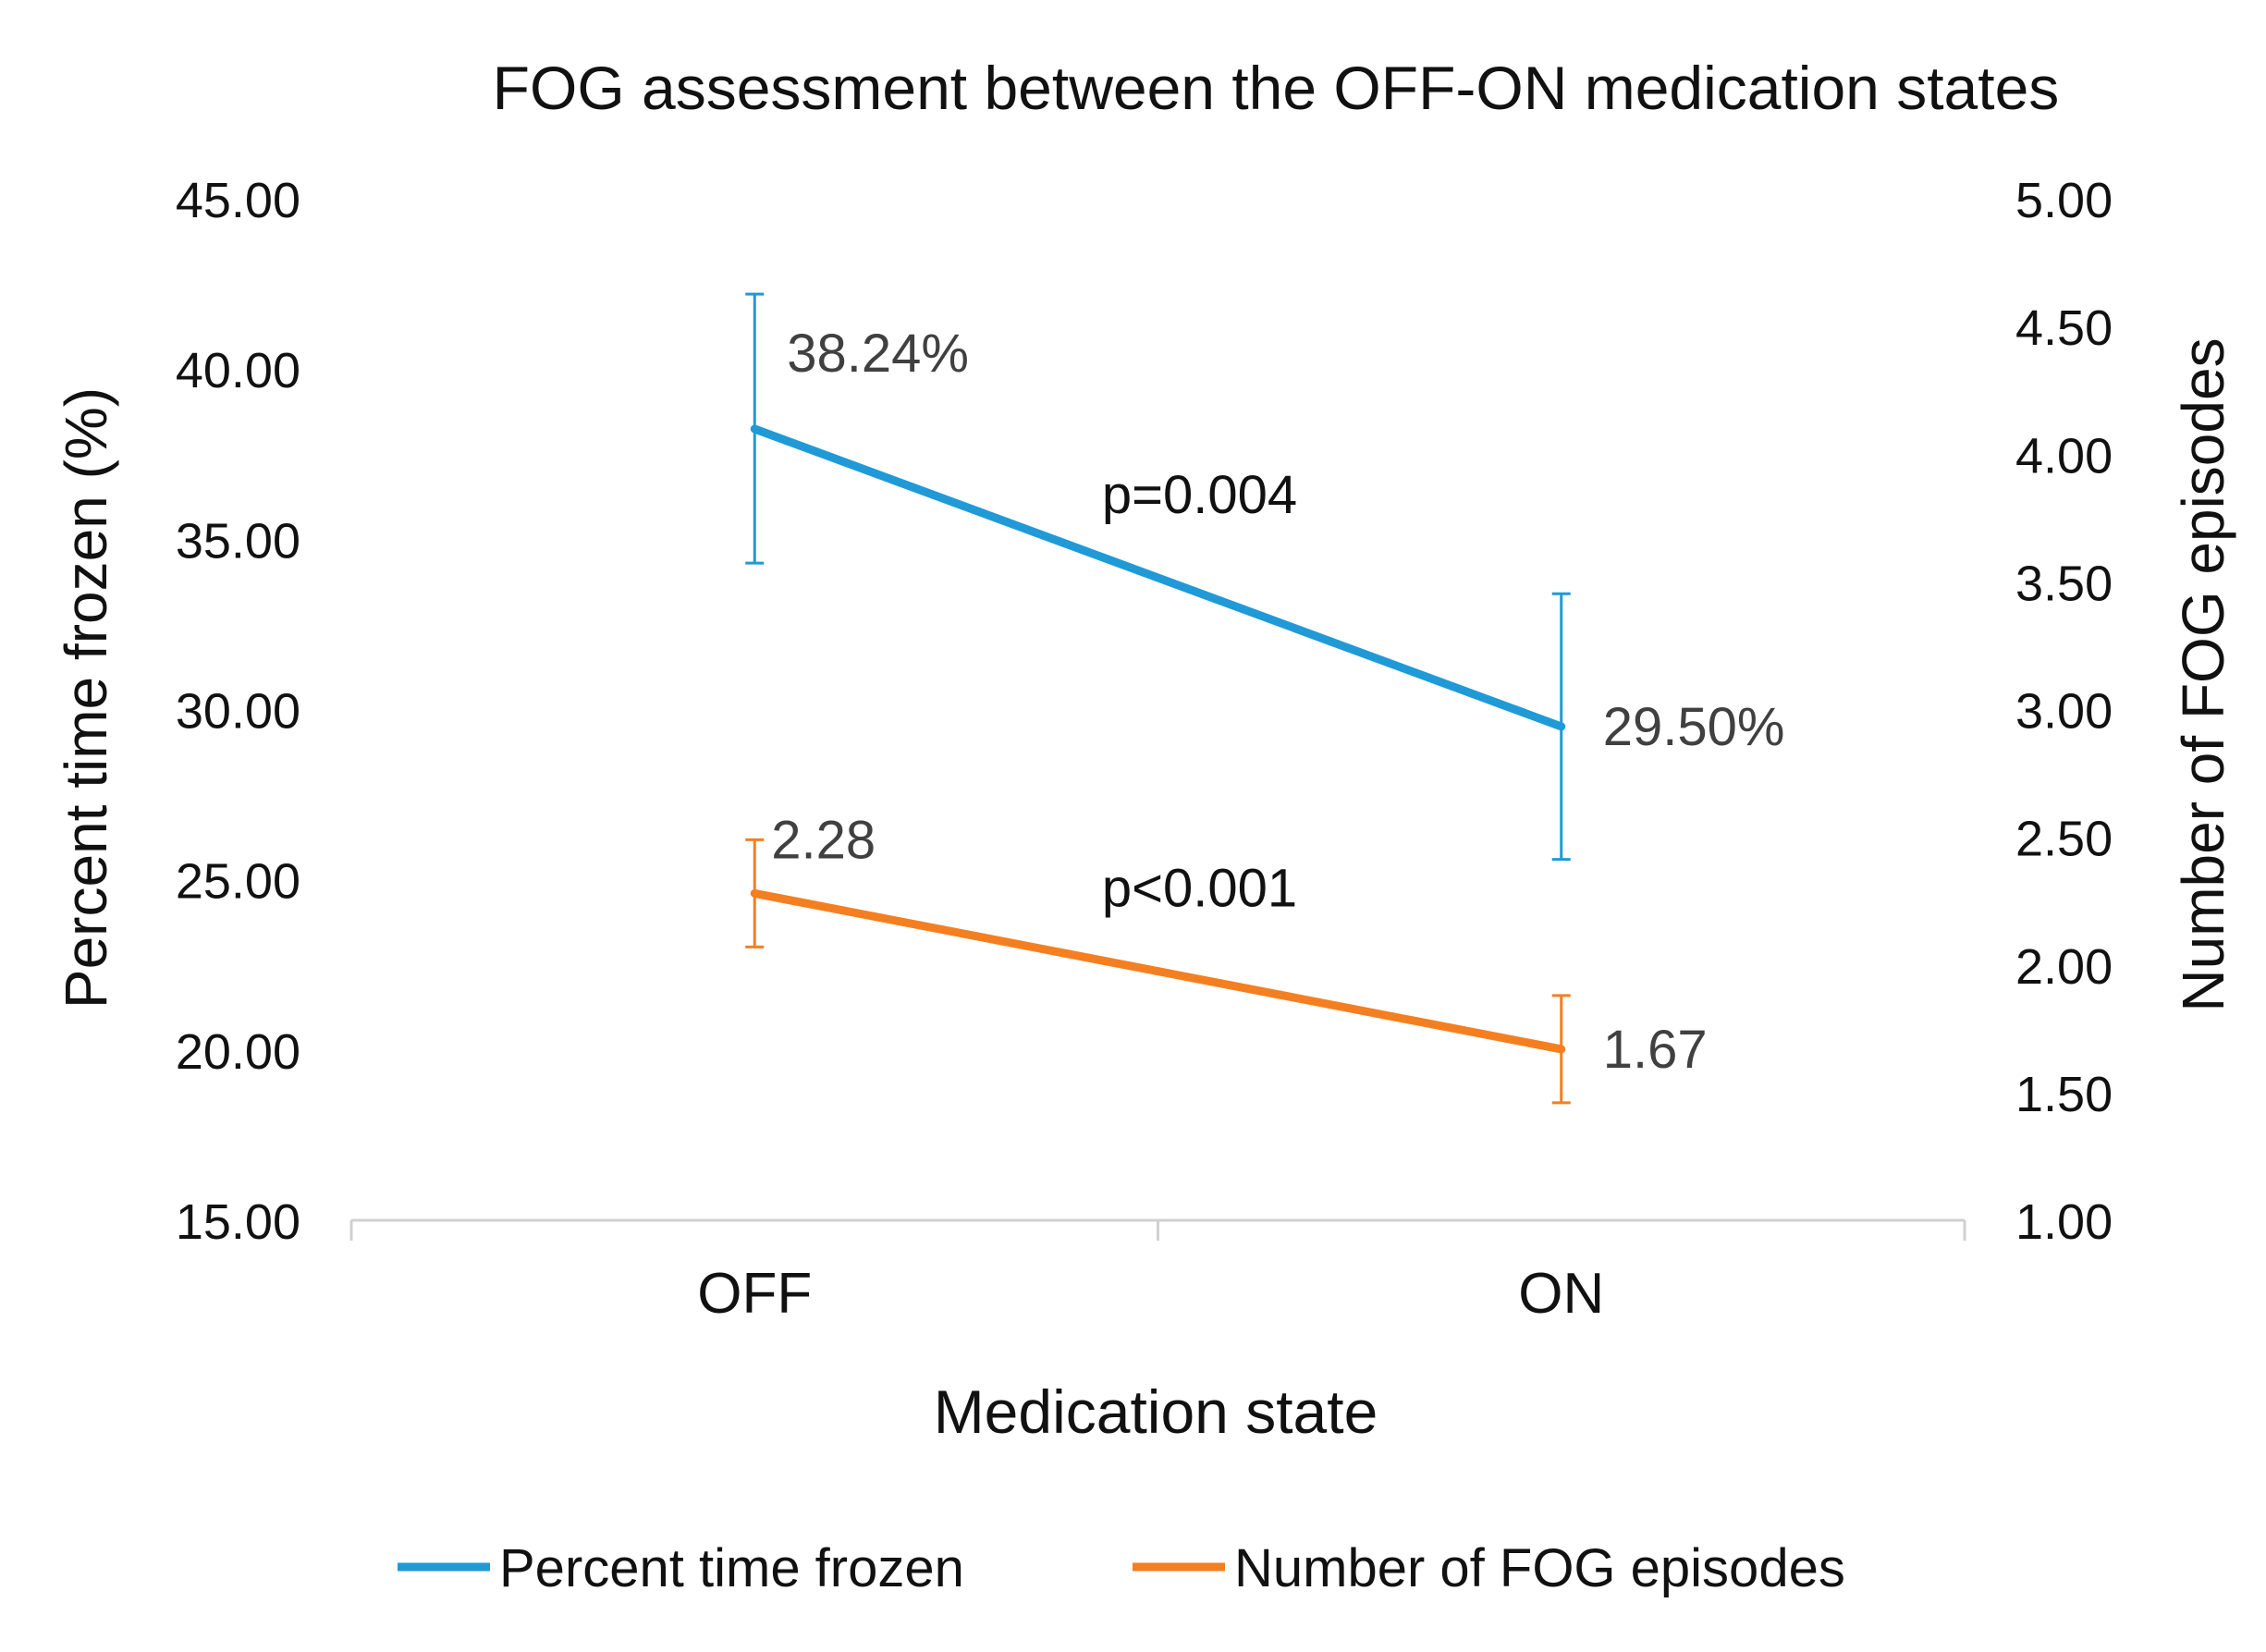  Describe the element at coordinates (1539, 1568) in the screenshot. I see `legend-label: Number of FOG episodes` at that location.